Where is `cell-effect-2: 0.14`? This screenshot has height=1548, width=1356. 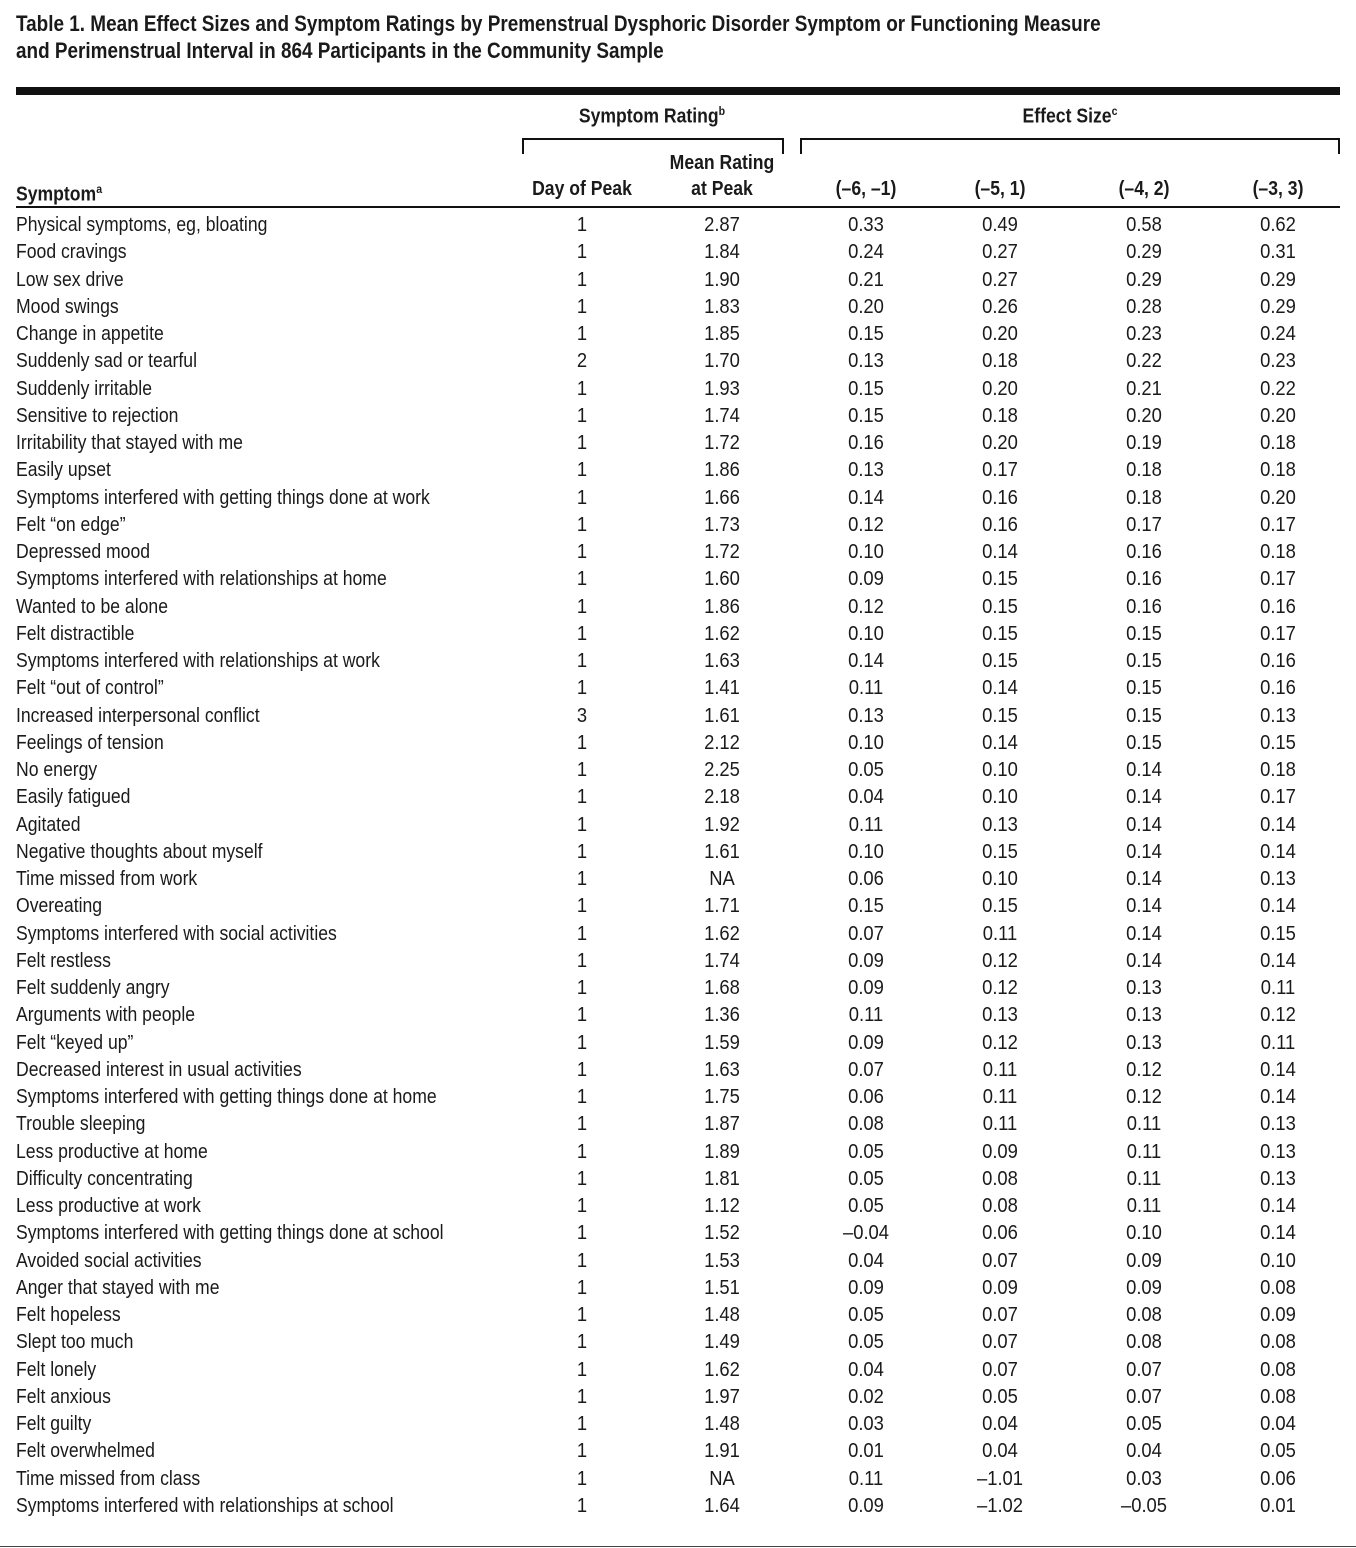 cell-effect-2: 0.14 is located at coordinates (1000, 742).